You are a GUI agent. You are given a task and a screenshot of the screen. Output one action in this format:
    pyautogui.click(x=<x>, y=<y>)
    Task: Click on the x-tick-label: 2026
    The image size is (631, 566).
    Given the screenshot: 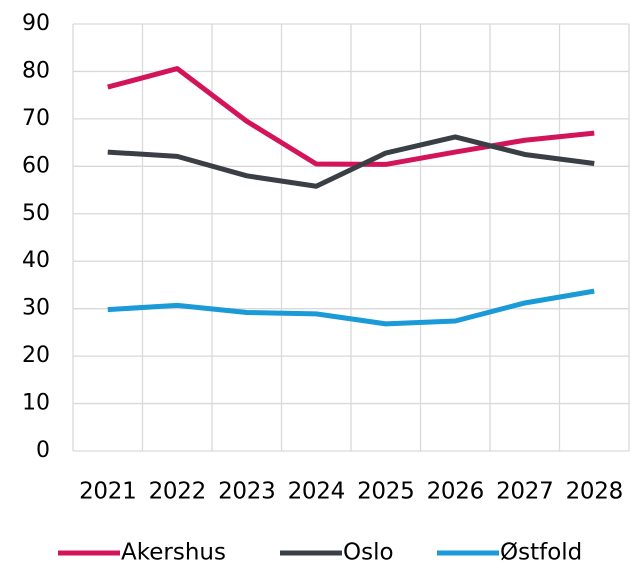 What is the action you would take?
    pyautogui.click(x=455, y=492)
    